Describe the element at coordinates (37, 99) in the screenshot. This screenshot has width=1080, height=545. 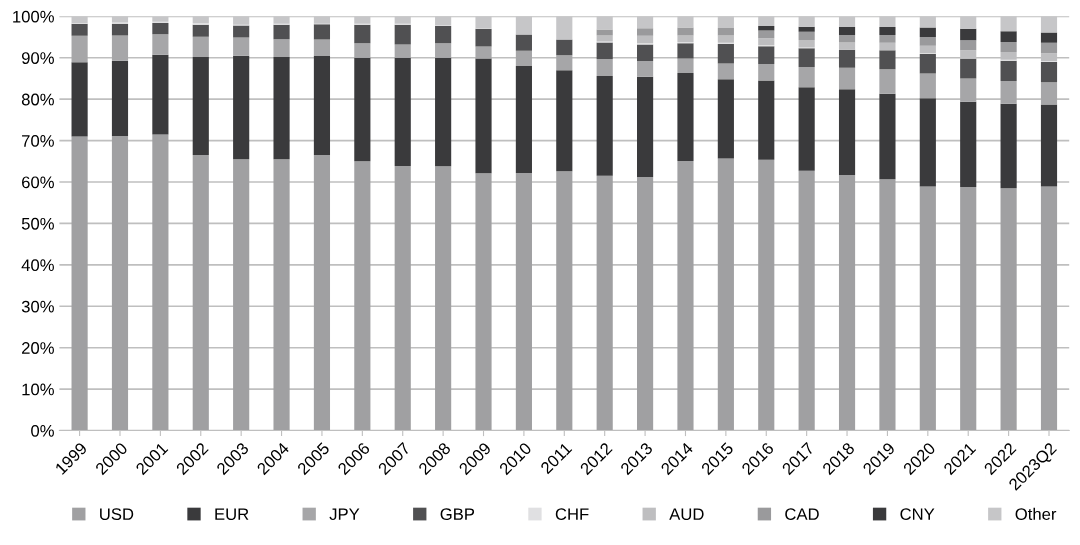
I see `y-tick-label: 80%` at that location.